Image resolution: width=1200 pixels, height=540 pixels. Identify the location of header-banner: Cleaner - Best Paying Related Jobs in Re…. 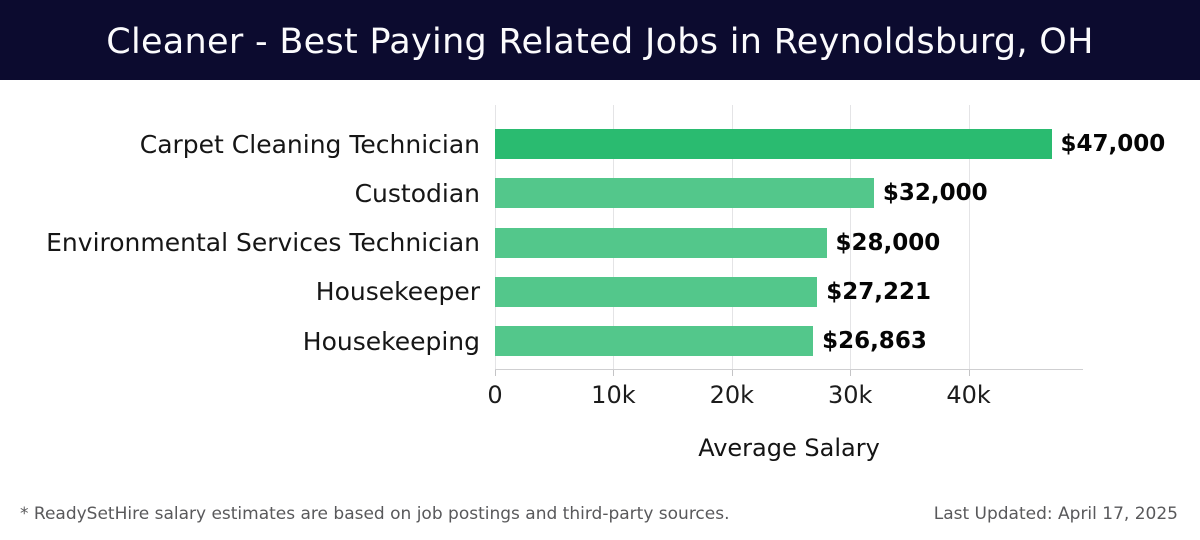
(600, 40).